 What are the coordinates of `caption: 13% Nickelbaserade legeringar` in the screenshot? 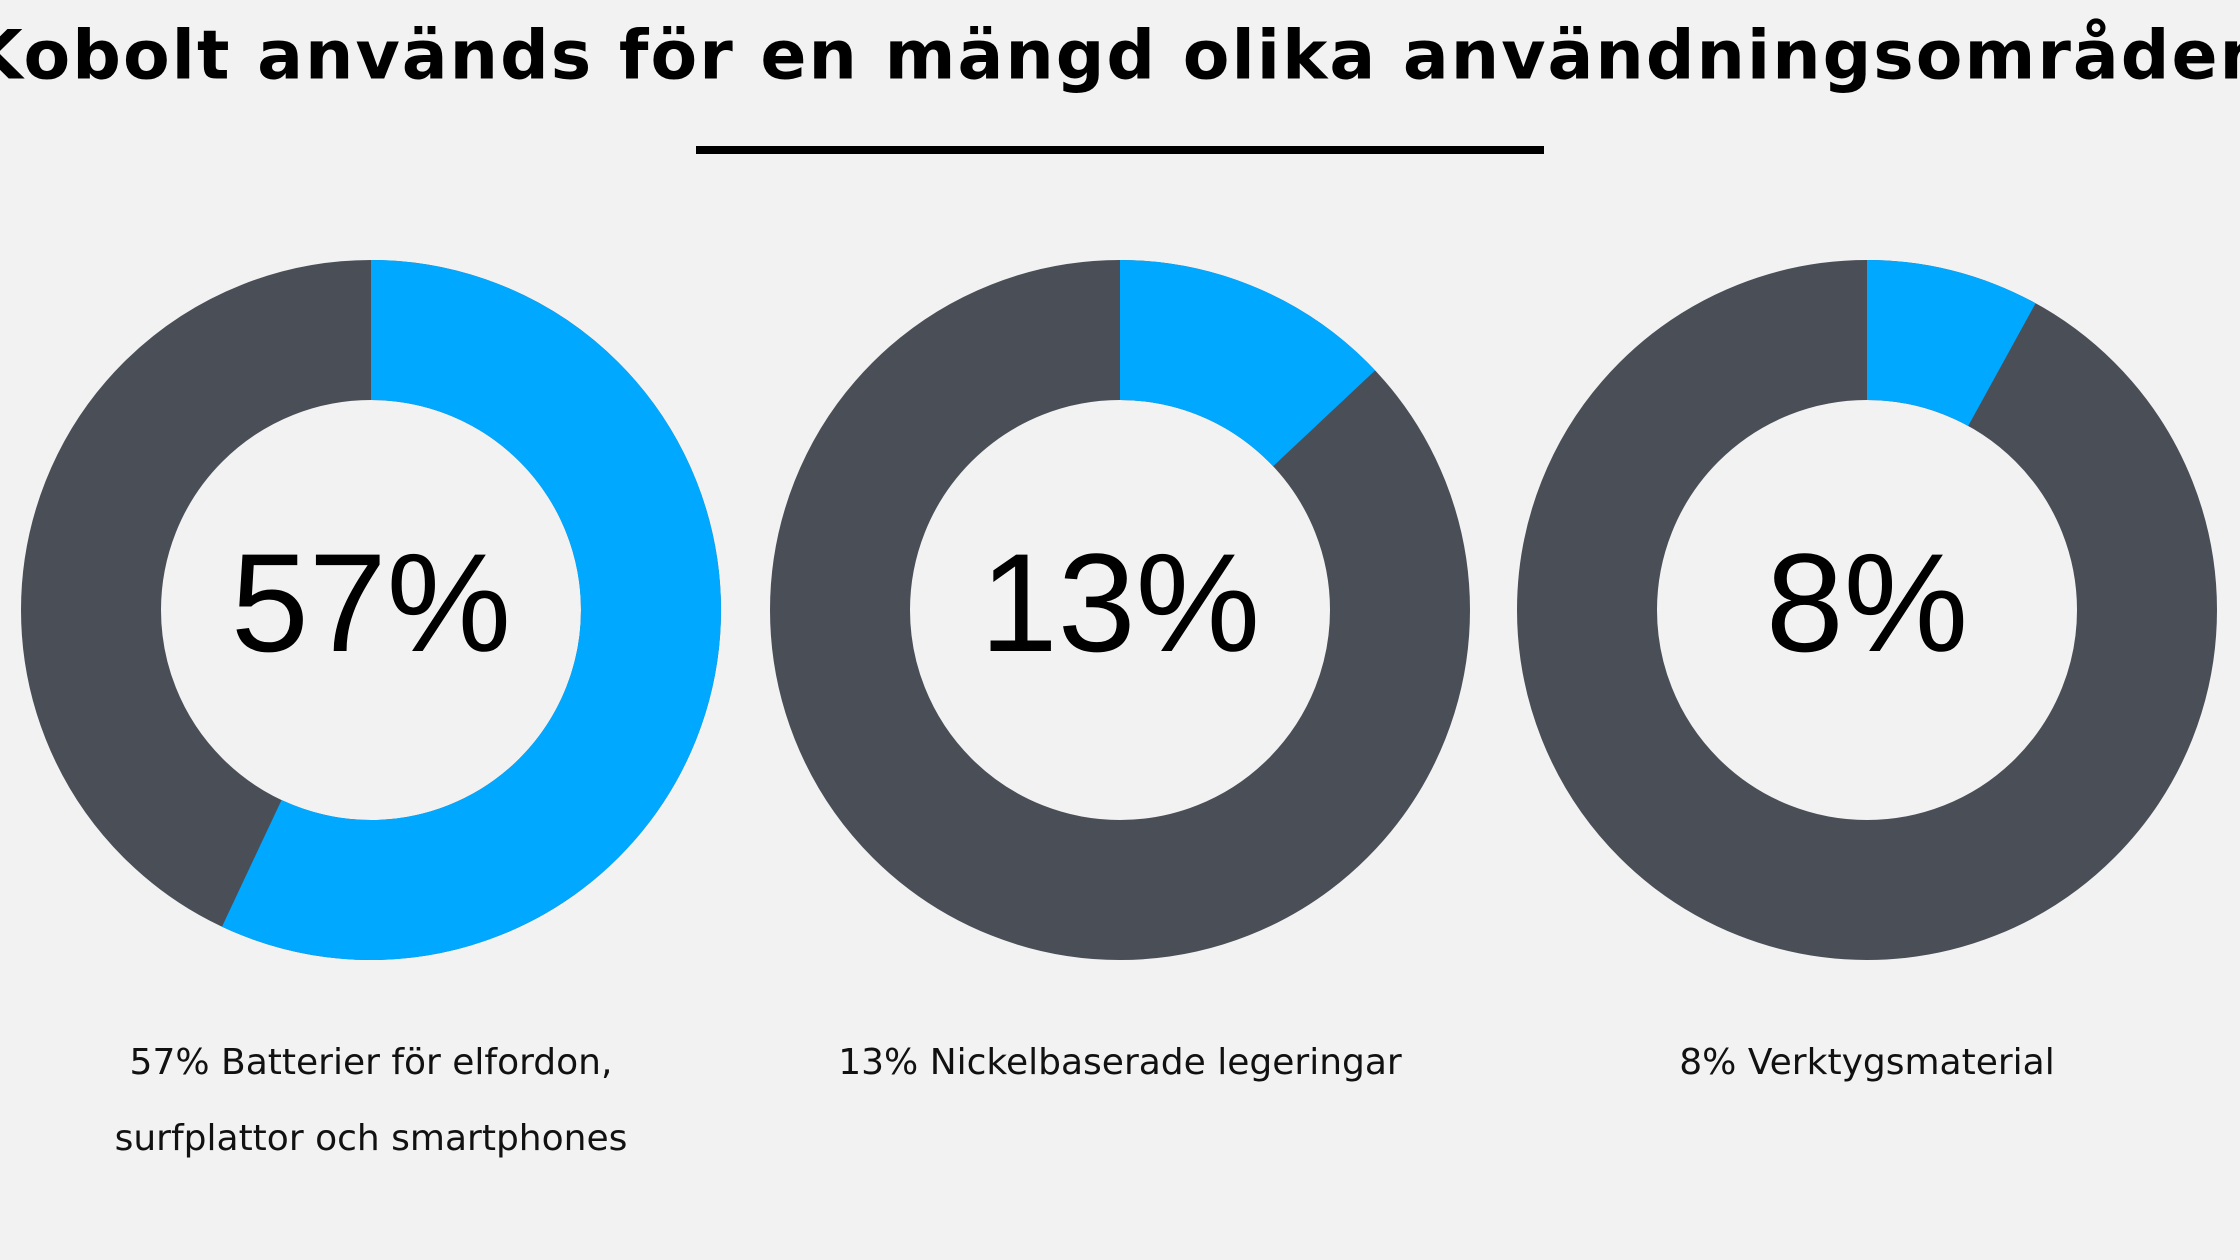 It's located at (1120, 1062).